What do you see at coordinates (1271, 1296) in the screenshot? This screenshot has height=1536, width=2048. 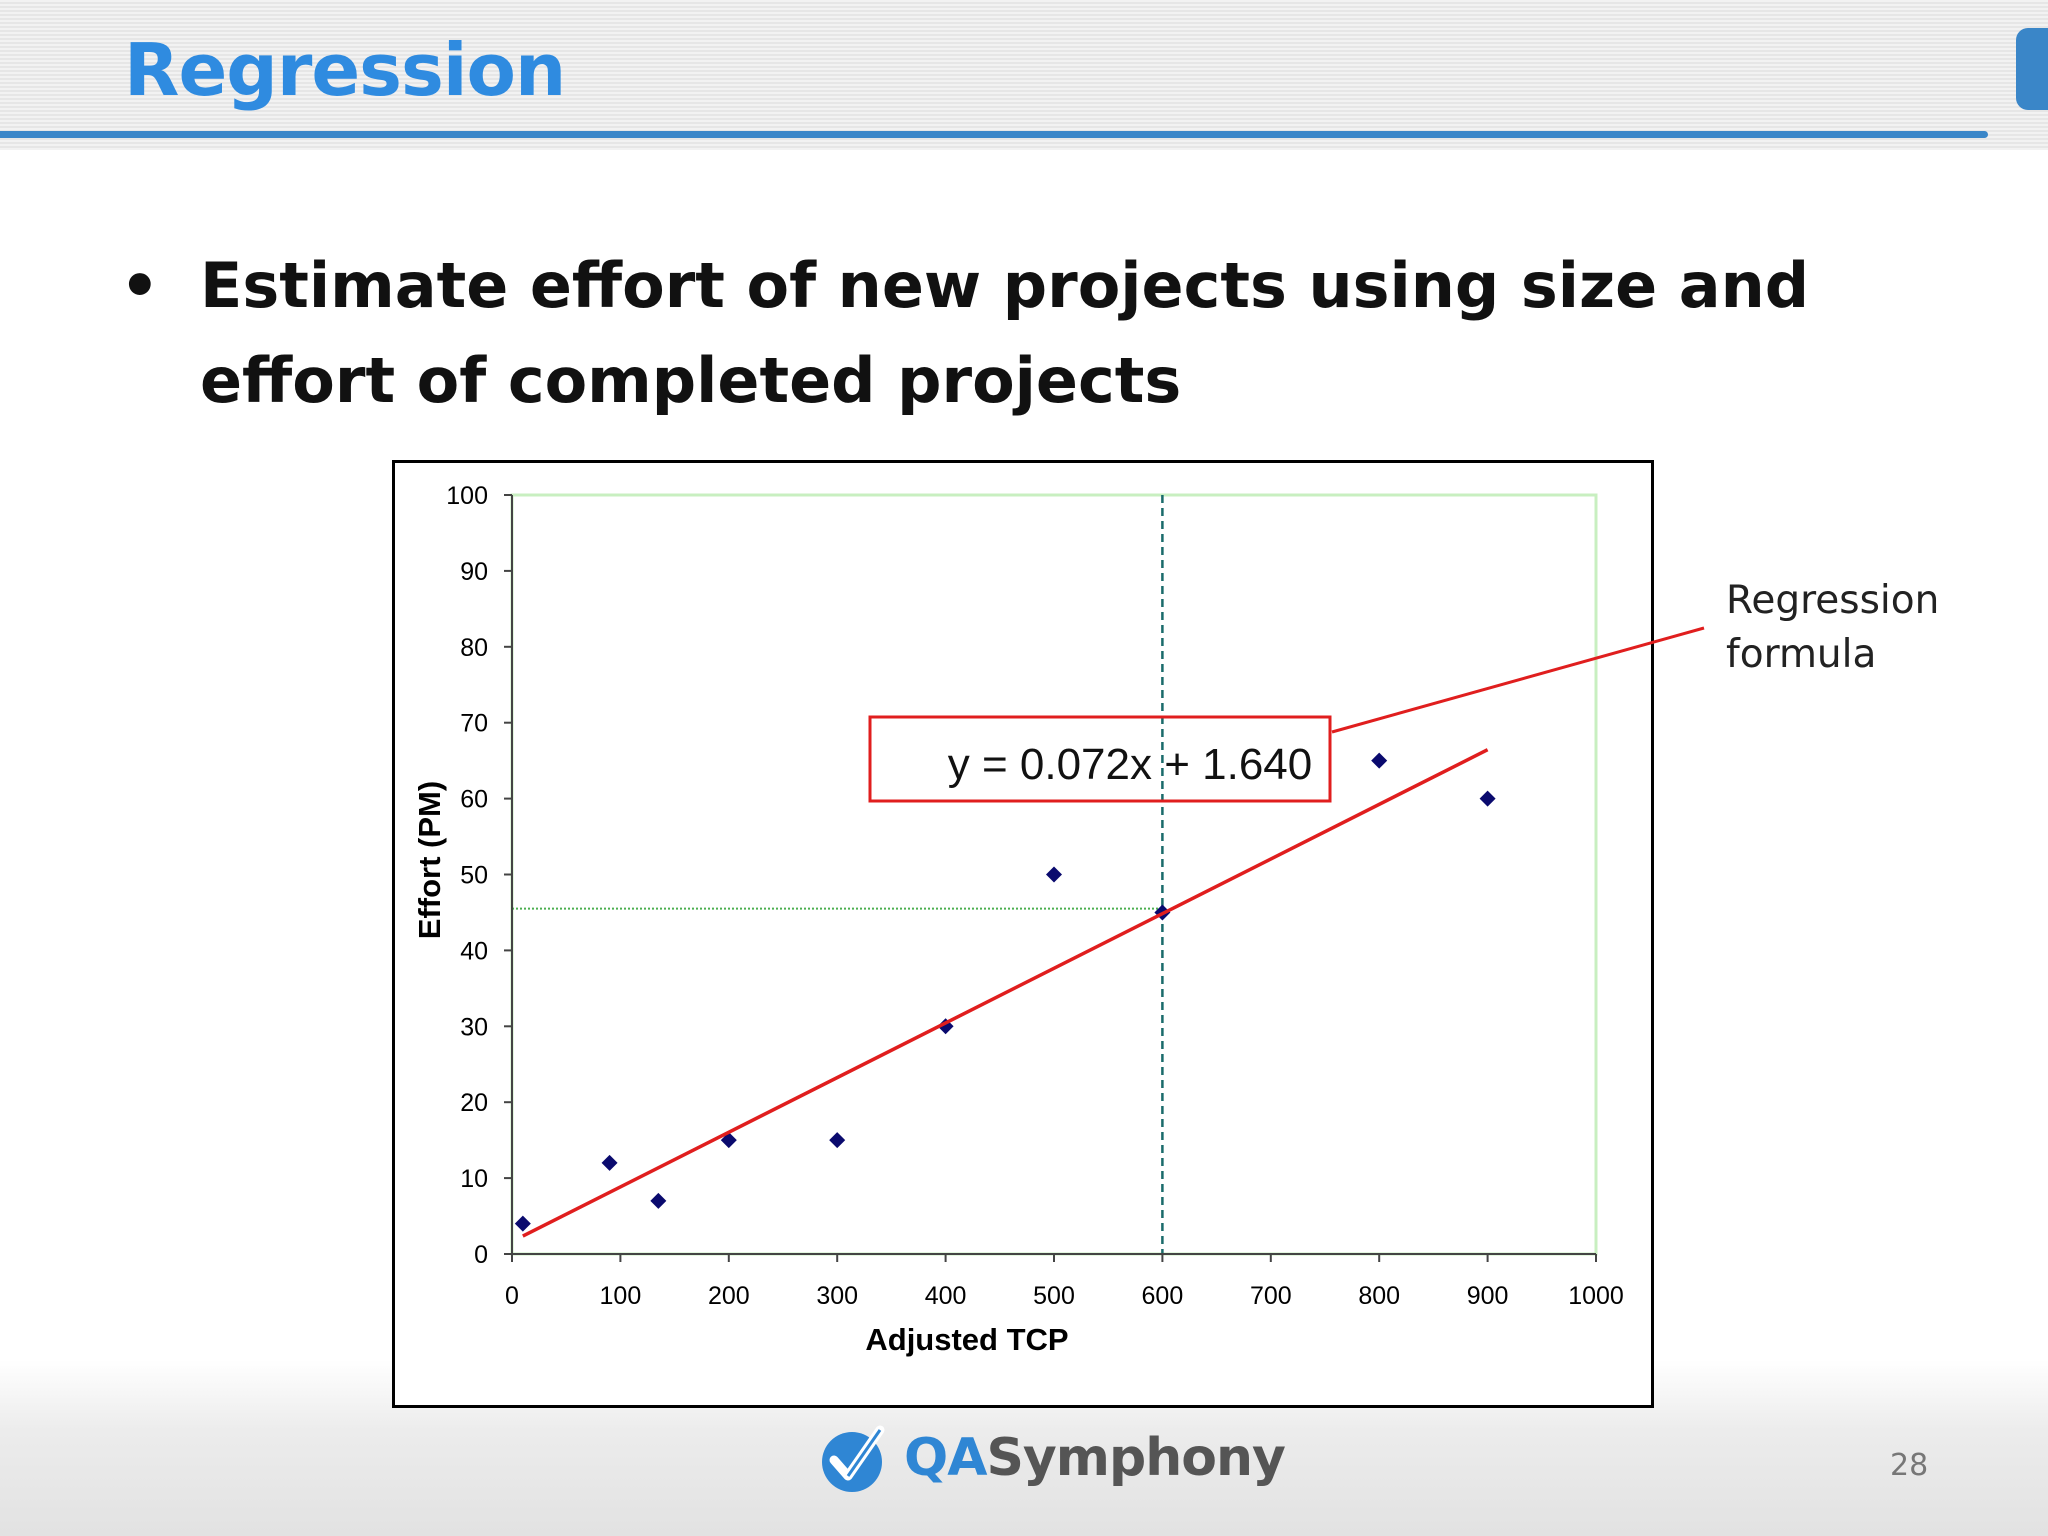 I see `x-tick-label: 700` at bounding box center [1271, 1296].